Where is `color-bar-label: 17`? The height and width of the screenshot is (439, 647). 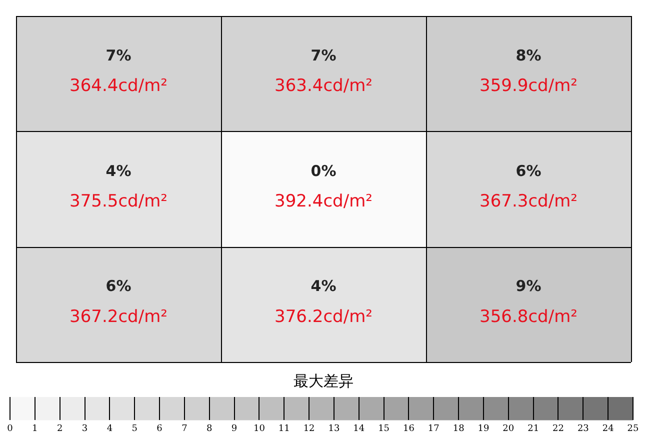
color-bar-label: 17 is located at coordinates (434, 429).